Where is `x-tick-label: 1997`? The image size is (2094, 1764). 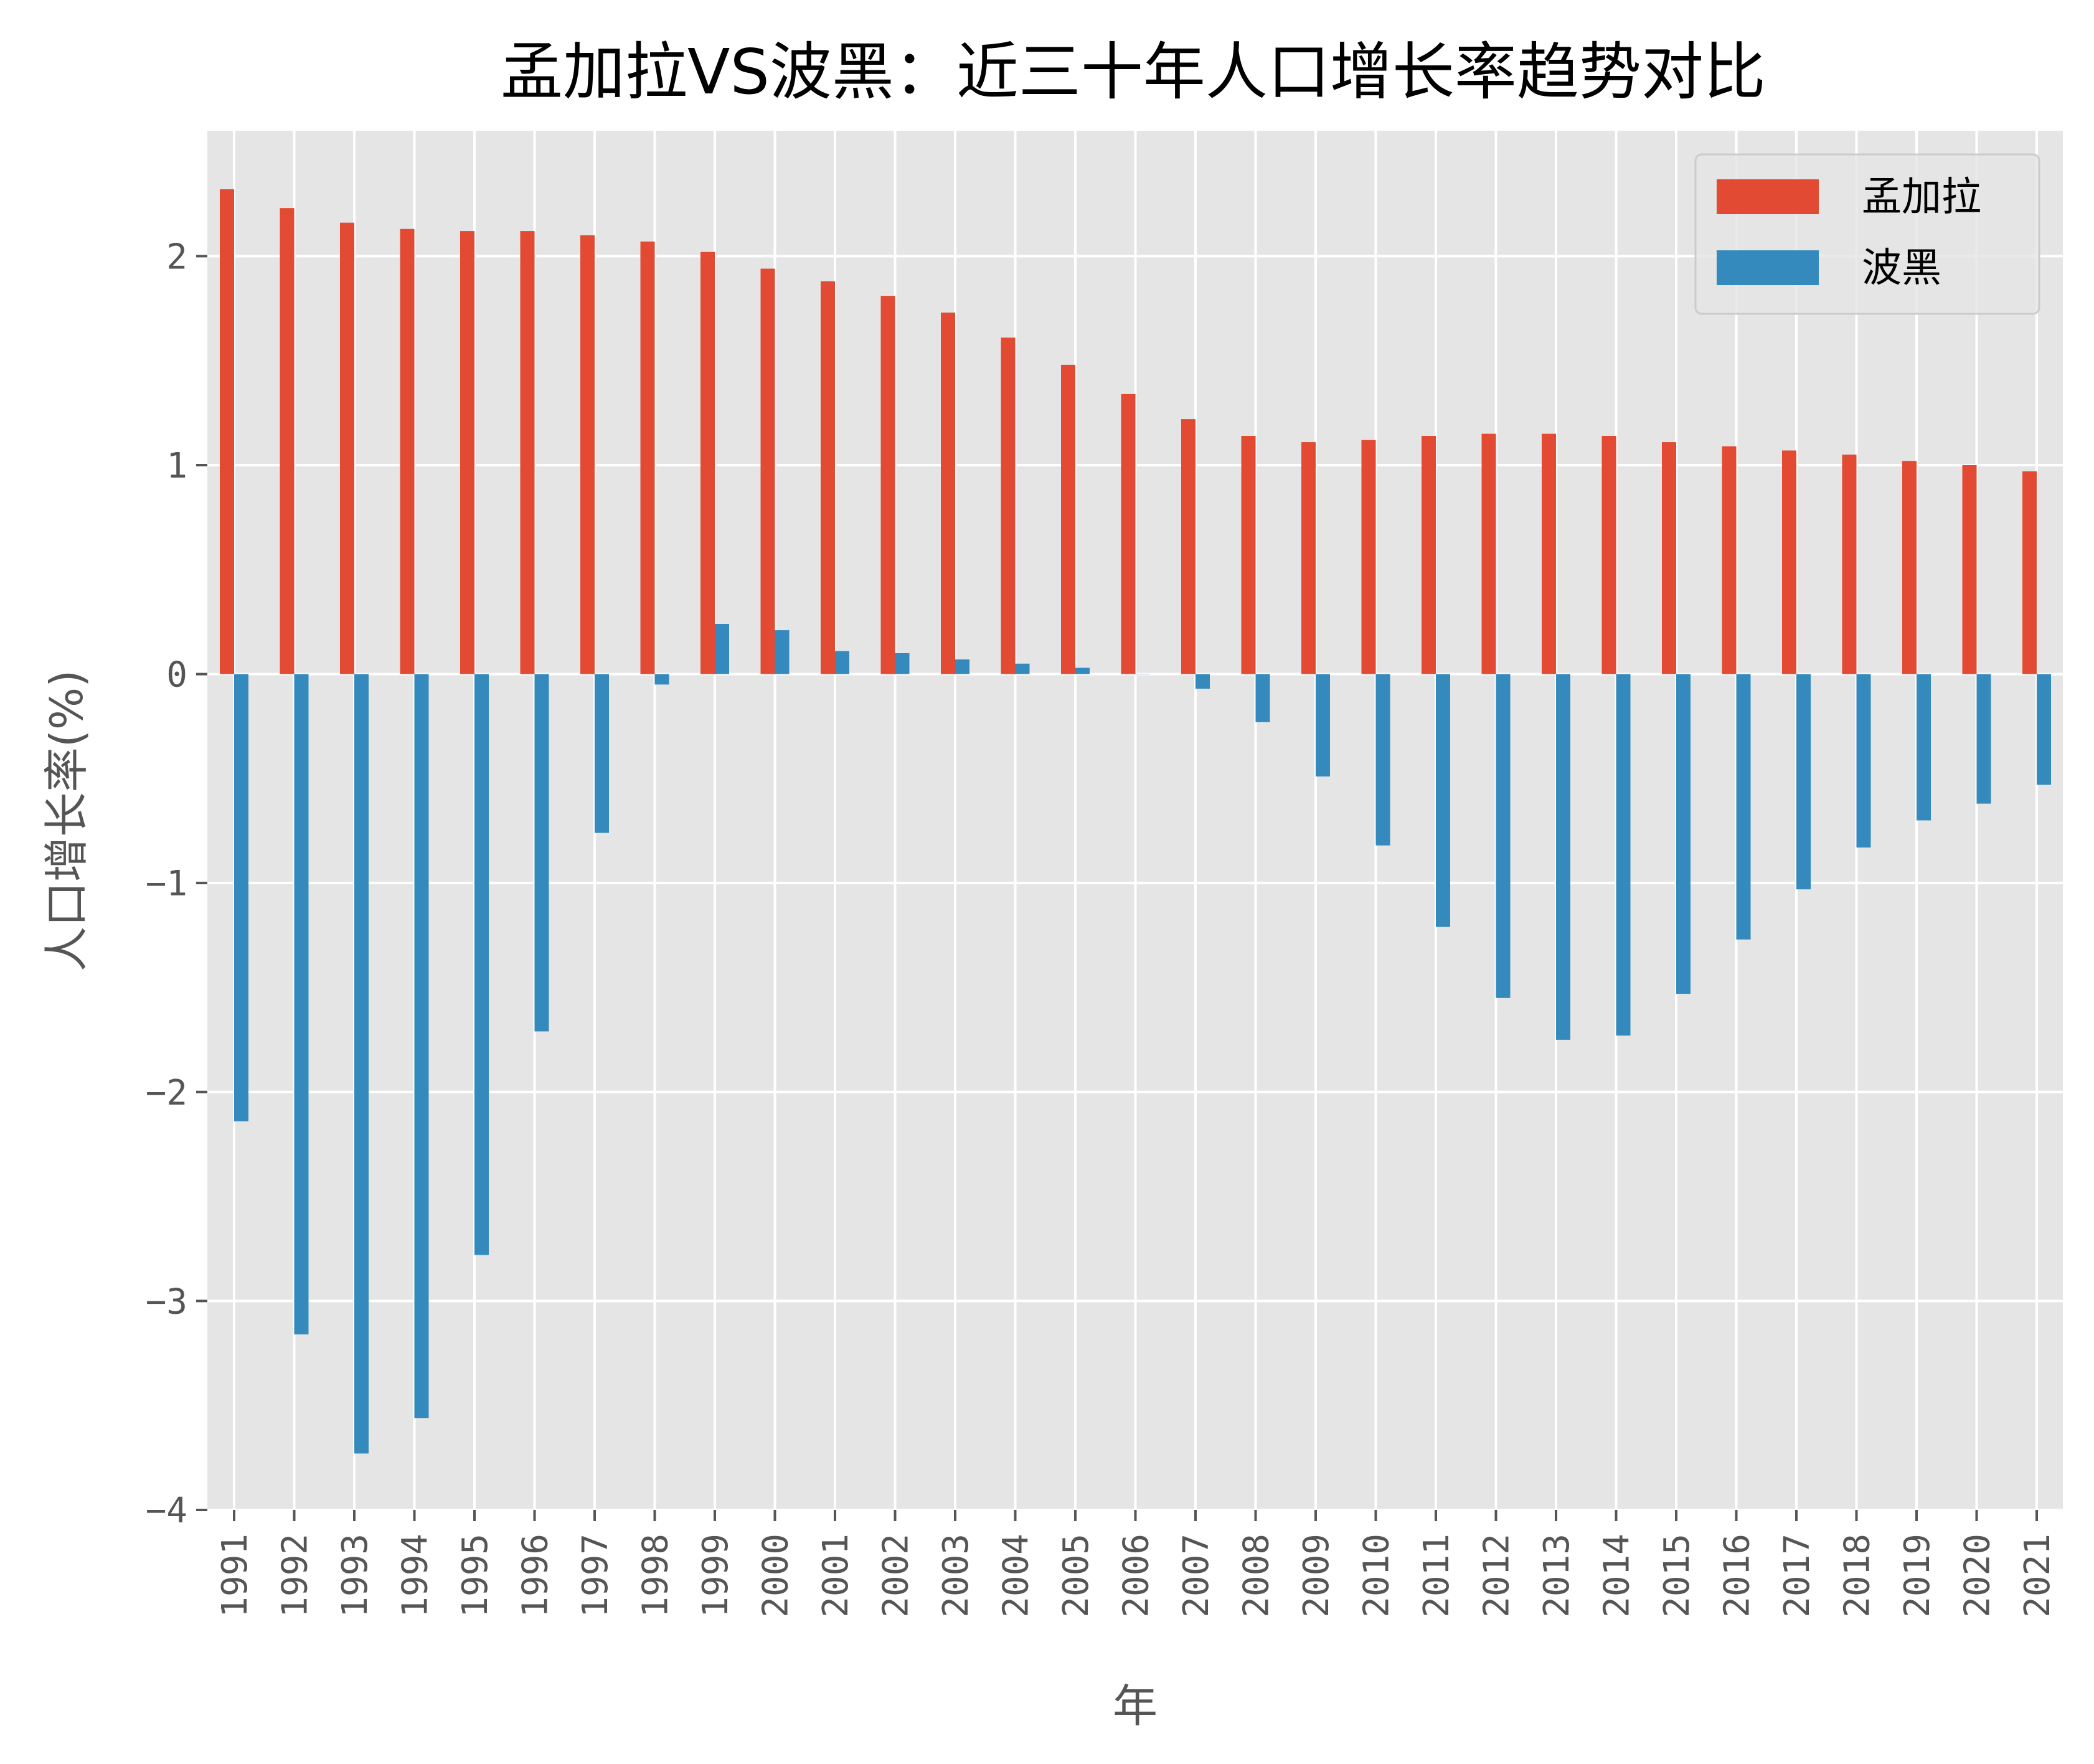 x-tick-label: 1997 is located at coordinates (595, 1576).